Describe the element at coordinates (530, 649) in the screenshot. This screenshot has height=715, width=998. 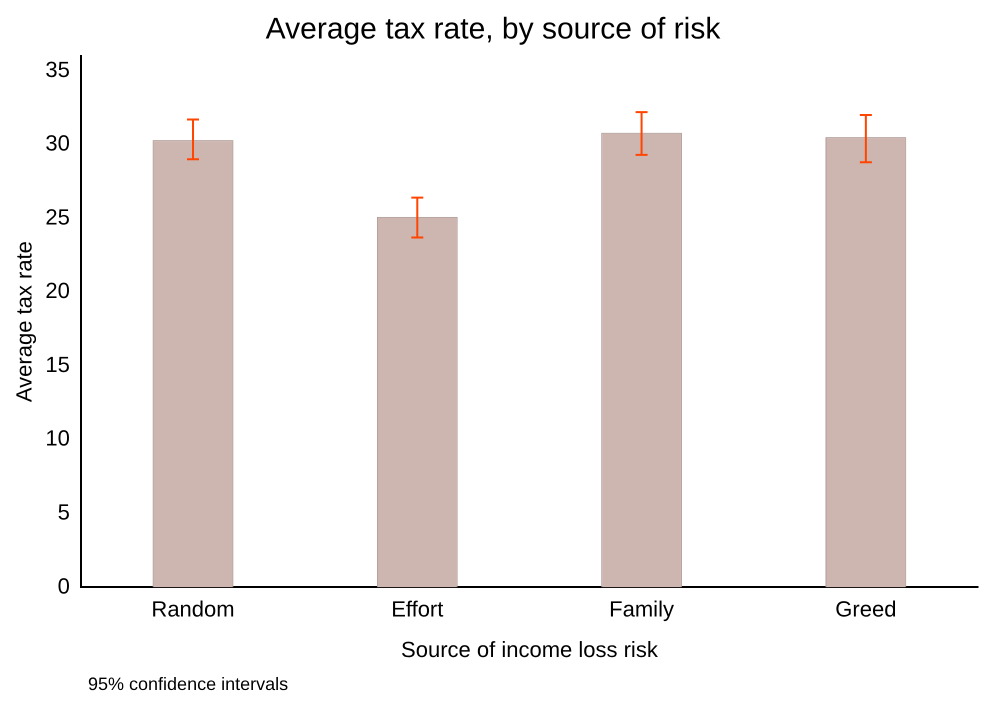
I see `x-axis-title: Source of income loss risk` at that location.